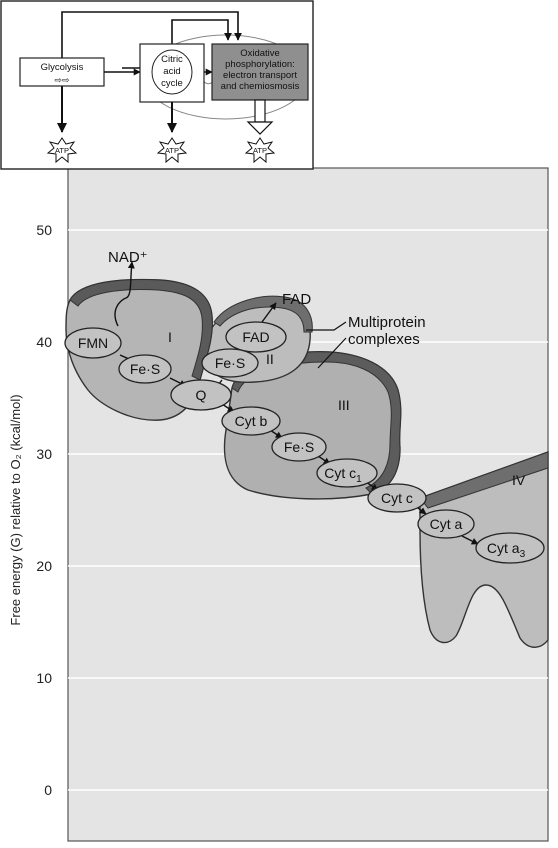 The image size is (558, 848). Describe the element at coordinates (270, 359) in the screenshot. I see `complex-ii-label: II` at that location.